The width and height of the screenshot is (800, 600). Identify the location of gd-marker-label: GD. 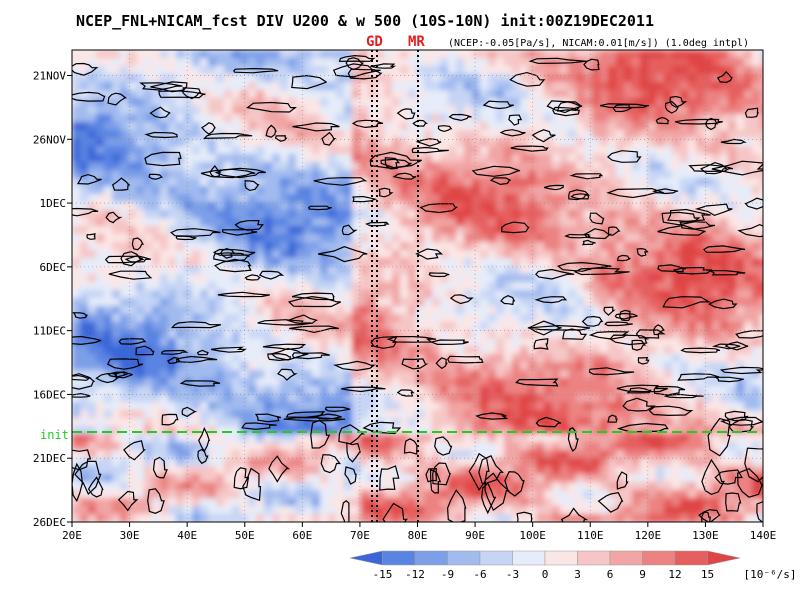
(374, 42).